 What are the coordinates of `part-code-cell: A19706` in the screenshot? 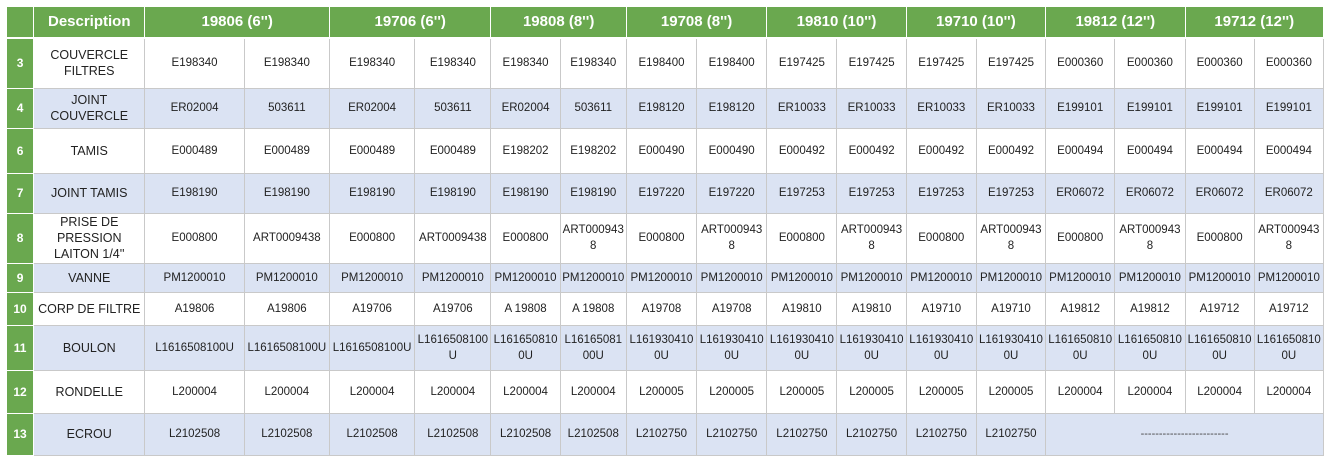 It's located at (453, 308).